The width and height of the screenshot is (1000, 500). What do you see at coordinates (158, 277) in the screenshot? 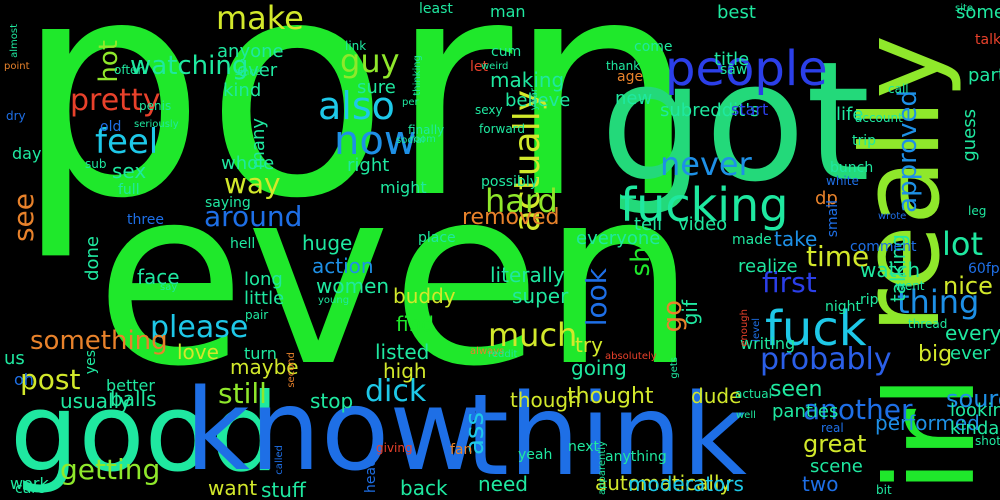
I see `cloud-word: face` at bounding box center [158, 277].